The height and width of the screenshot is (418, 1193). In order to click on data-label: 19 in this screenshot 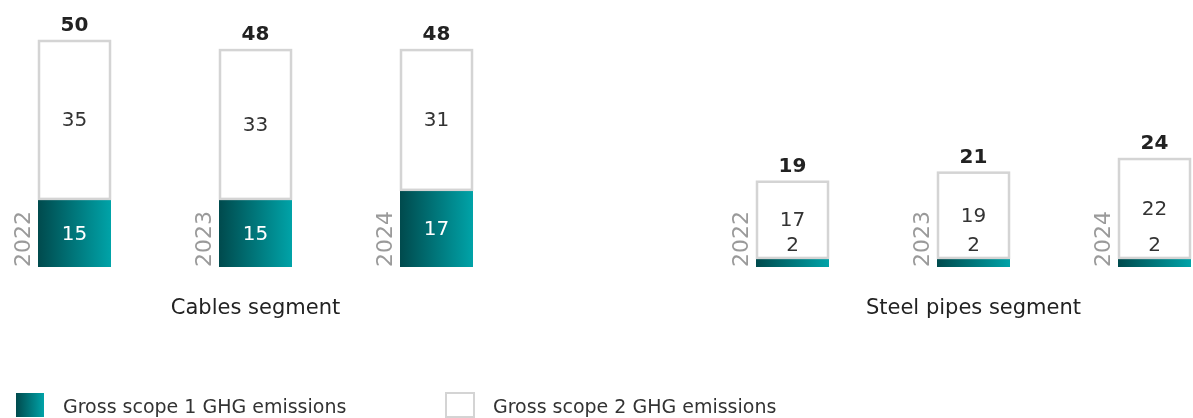, I will do `click(973, 214)`.